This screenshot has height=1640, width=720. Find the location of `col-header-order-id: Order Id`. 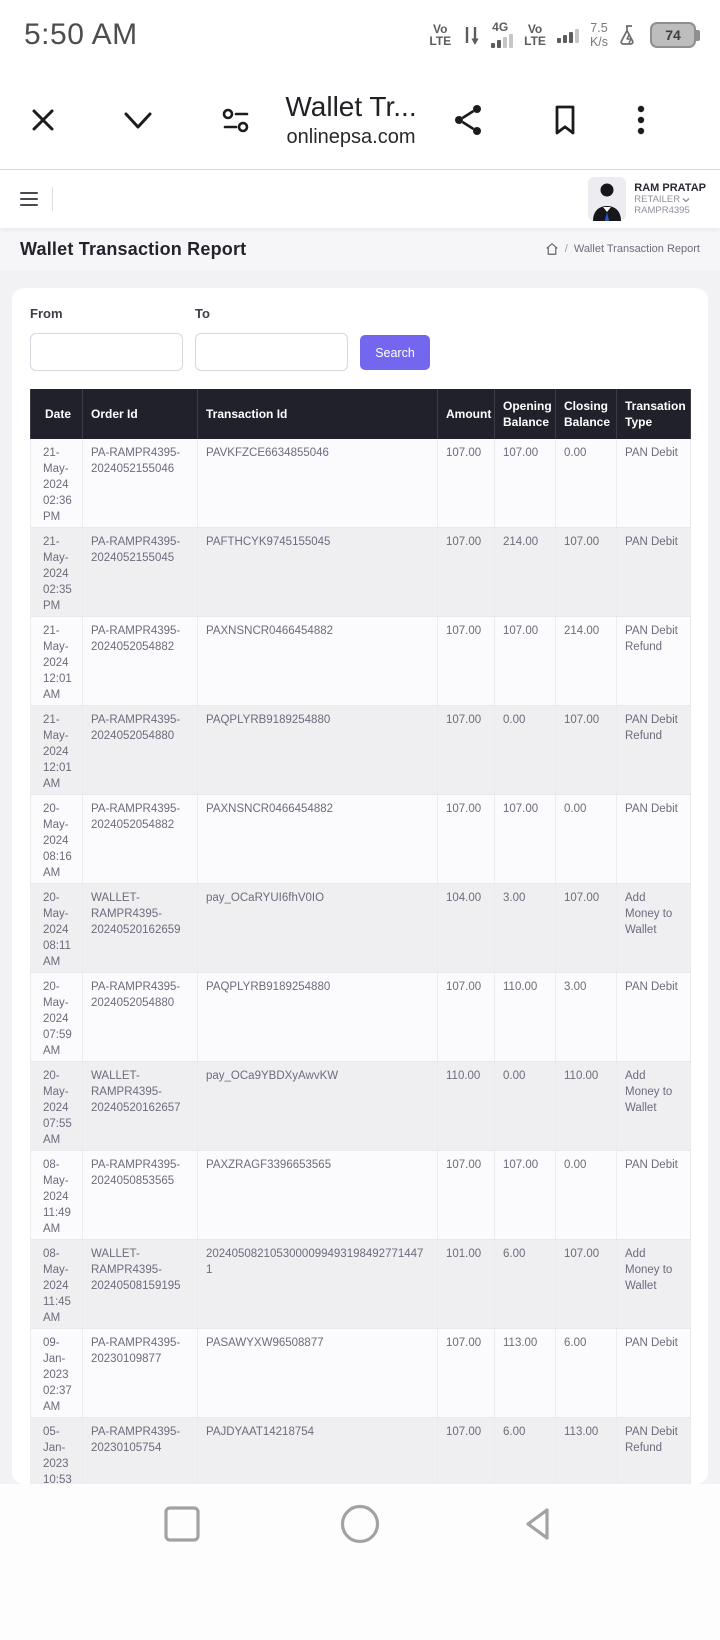

col-header-order-id: Order Id is located at coordinates (140, 414).